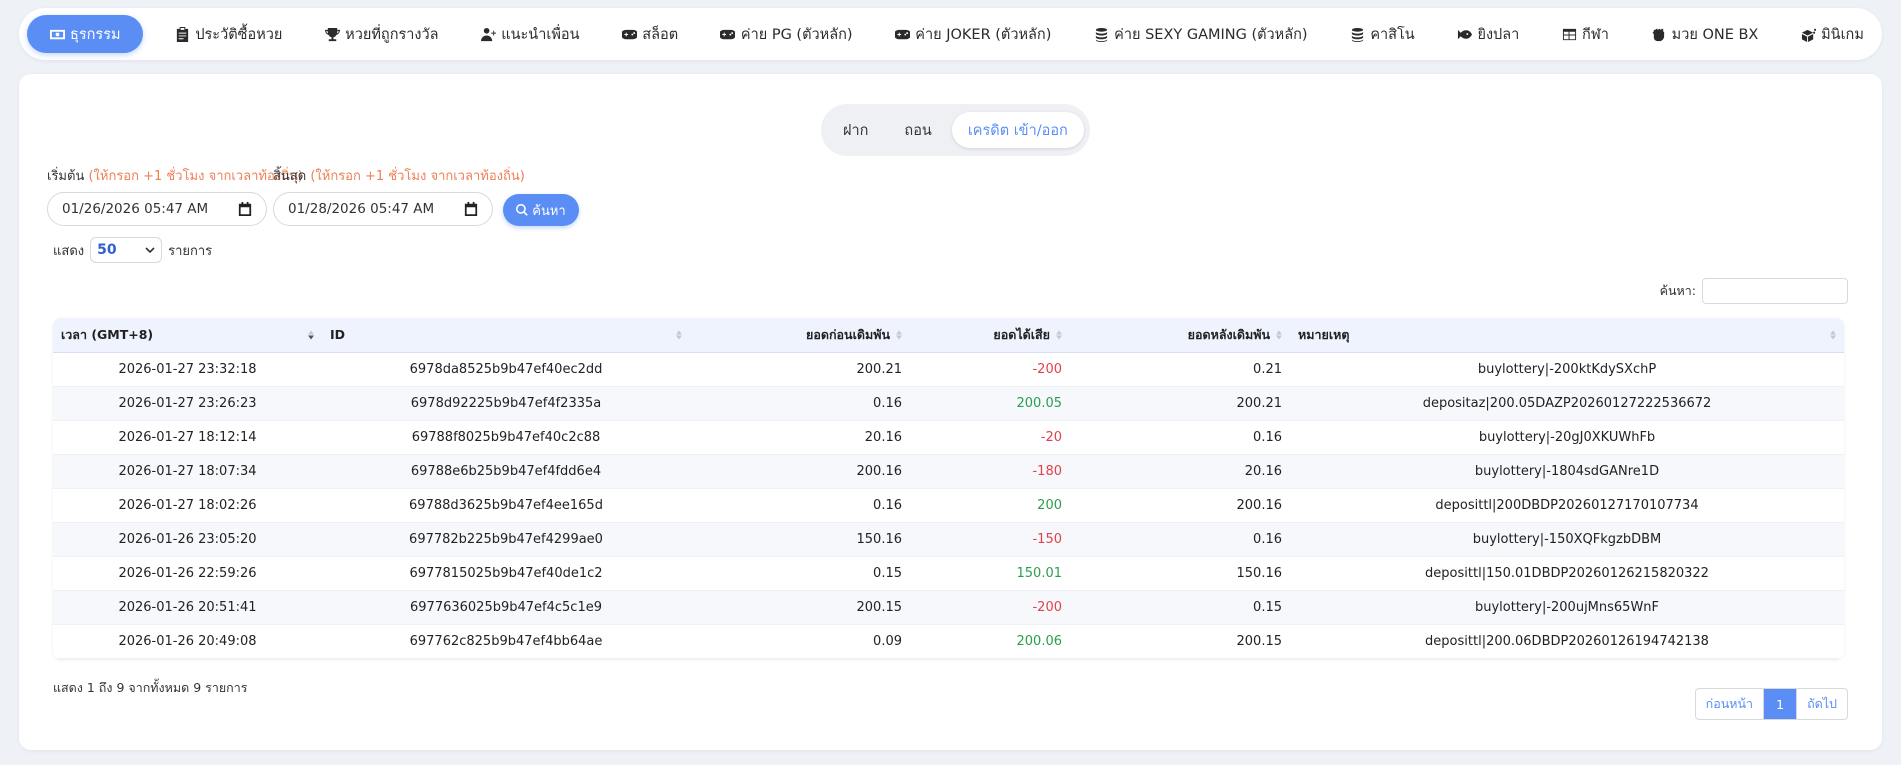  What do you see at coordinates (150, 250) in the screenshot?
I see `chevron-down-icon` at bounding box center [150, 250].